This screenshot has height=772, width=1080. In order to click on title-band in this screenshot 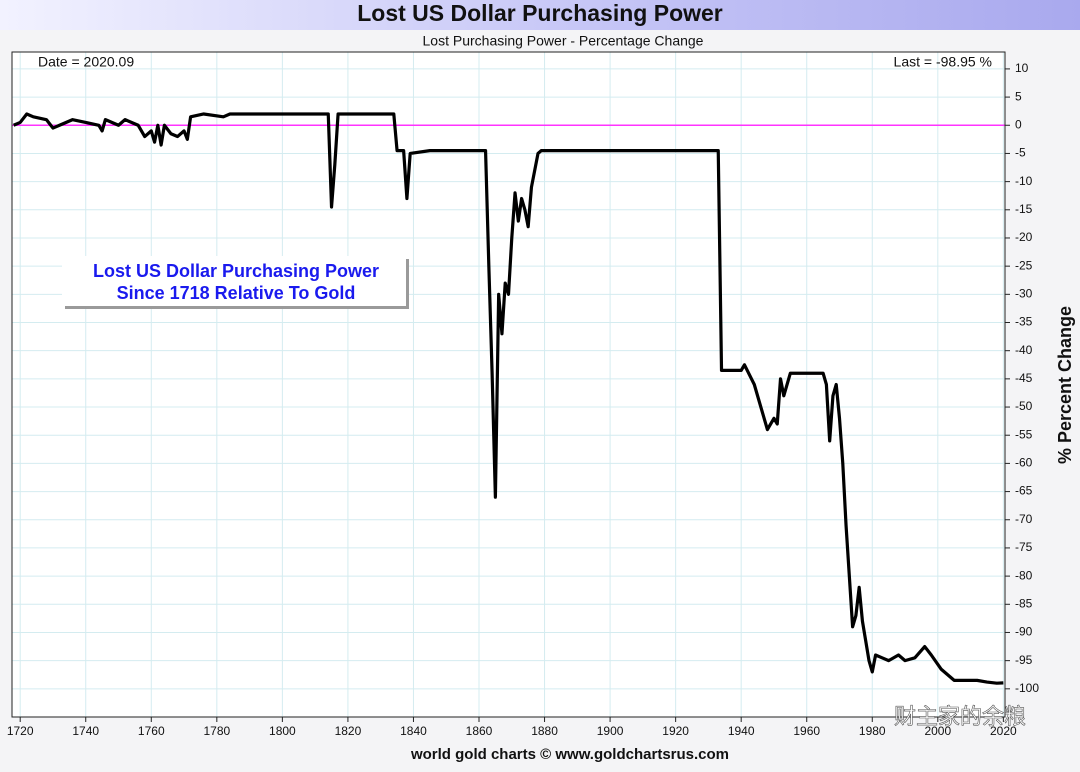, I will do `click(540, 15)`.